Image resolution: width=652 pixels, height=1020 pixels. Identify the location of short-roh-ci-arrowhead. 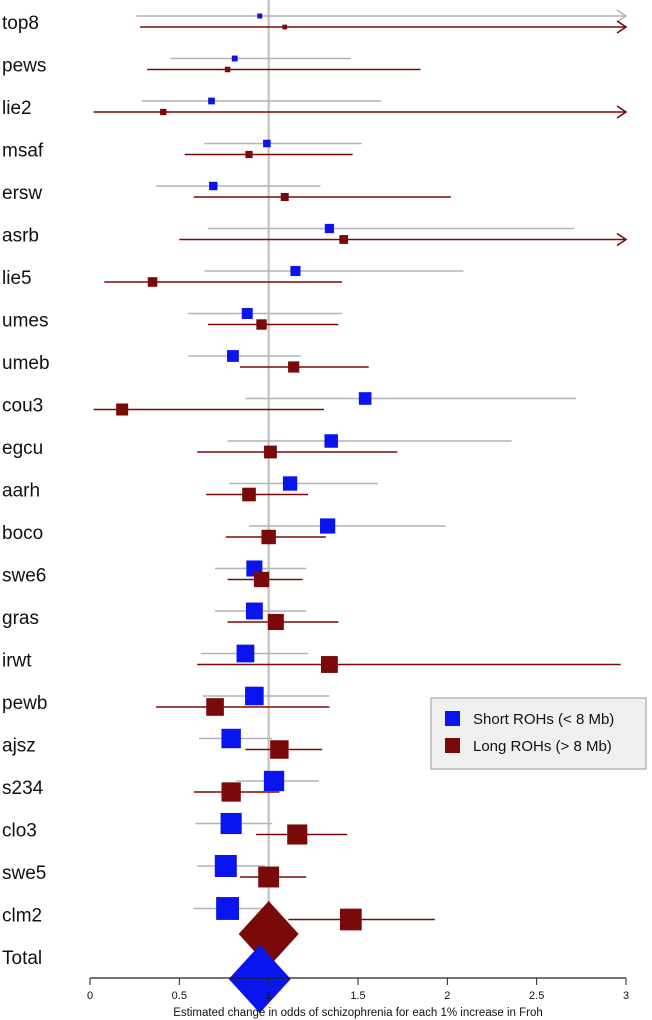
(622, 16).